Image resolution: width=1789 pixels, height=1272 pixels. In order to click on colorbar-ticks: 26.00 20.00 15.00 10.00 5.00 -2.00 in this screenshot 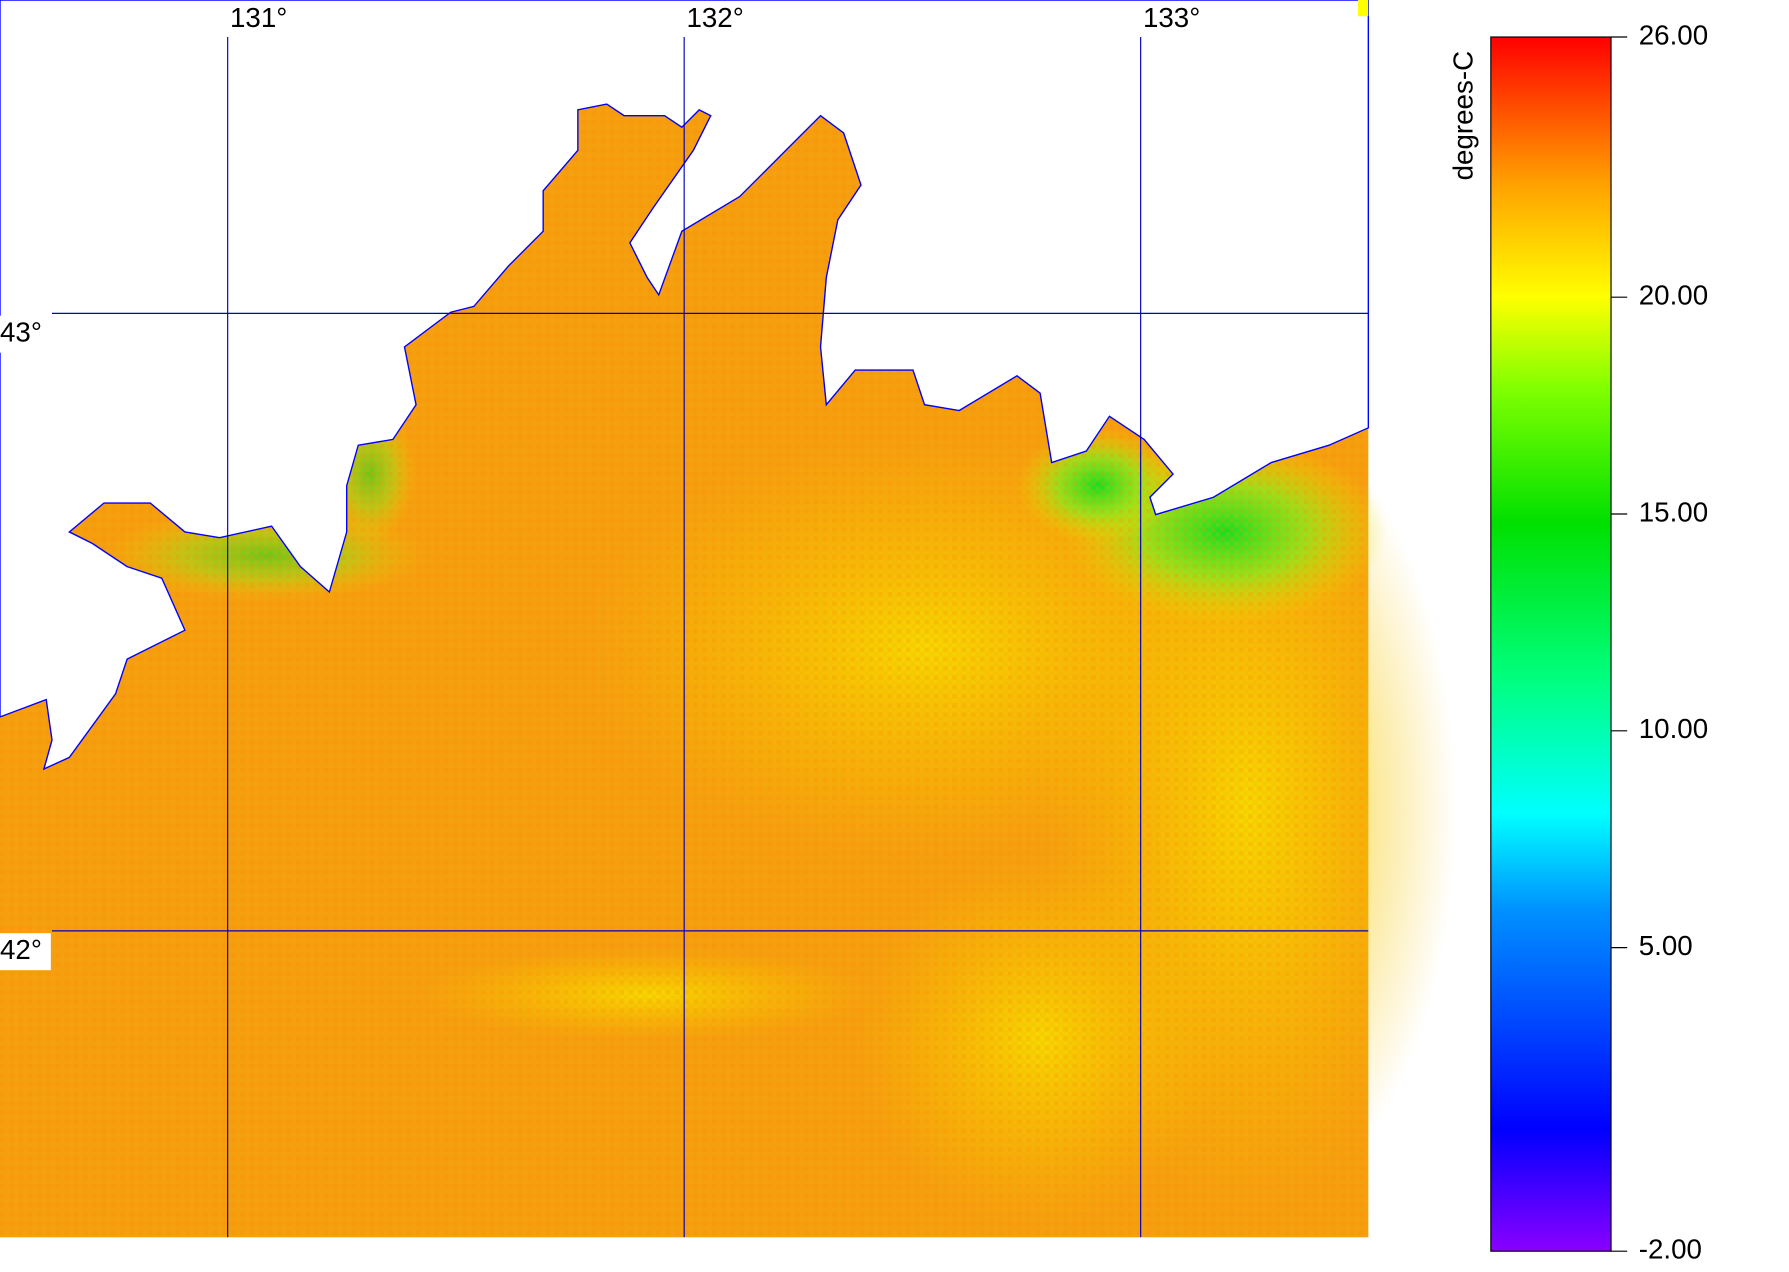, I will do `click(1659, 642)`.